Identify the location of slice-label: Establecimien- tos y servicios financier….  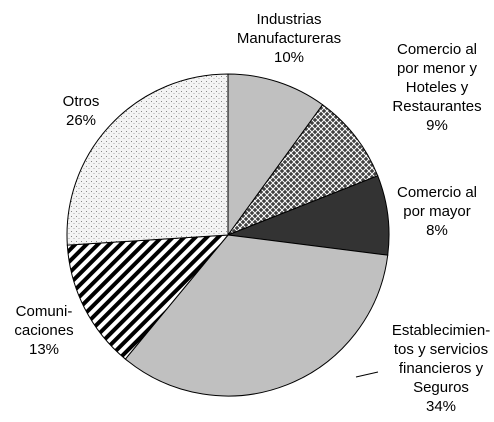
(441, 368).